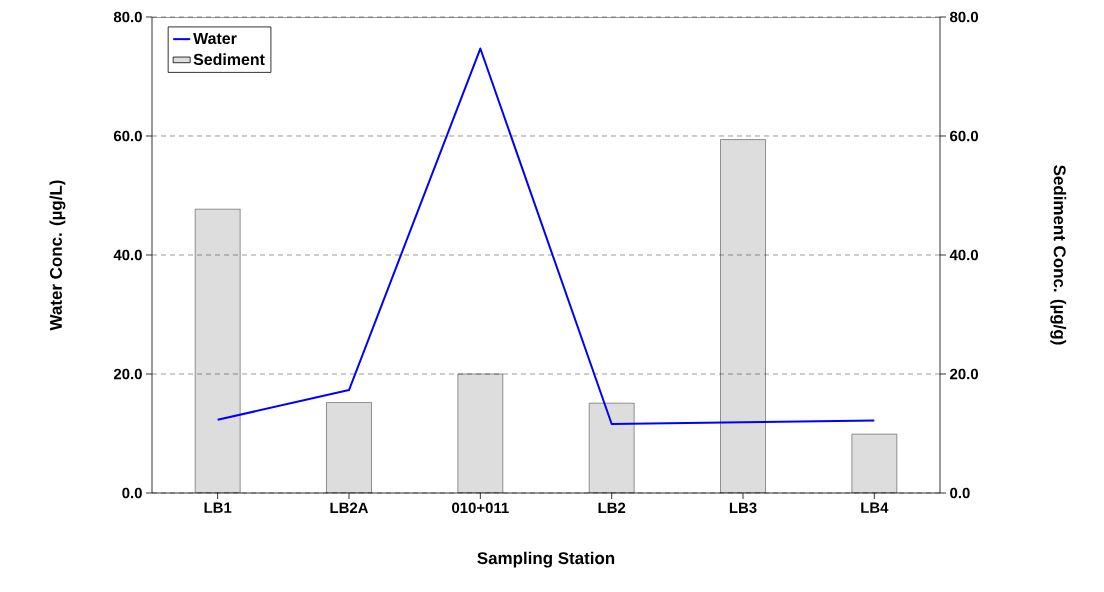  I want to click on x-tick-label: LB4, so click(875, 507).